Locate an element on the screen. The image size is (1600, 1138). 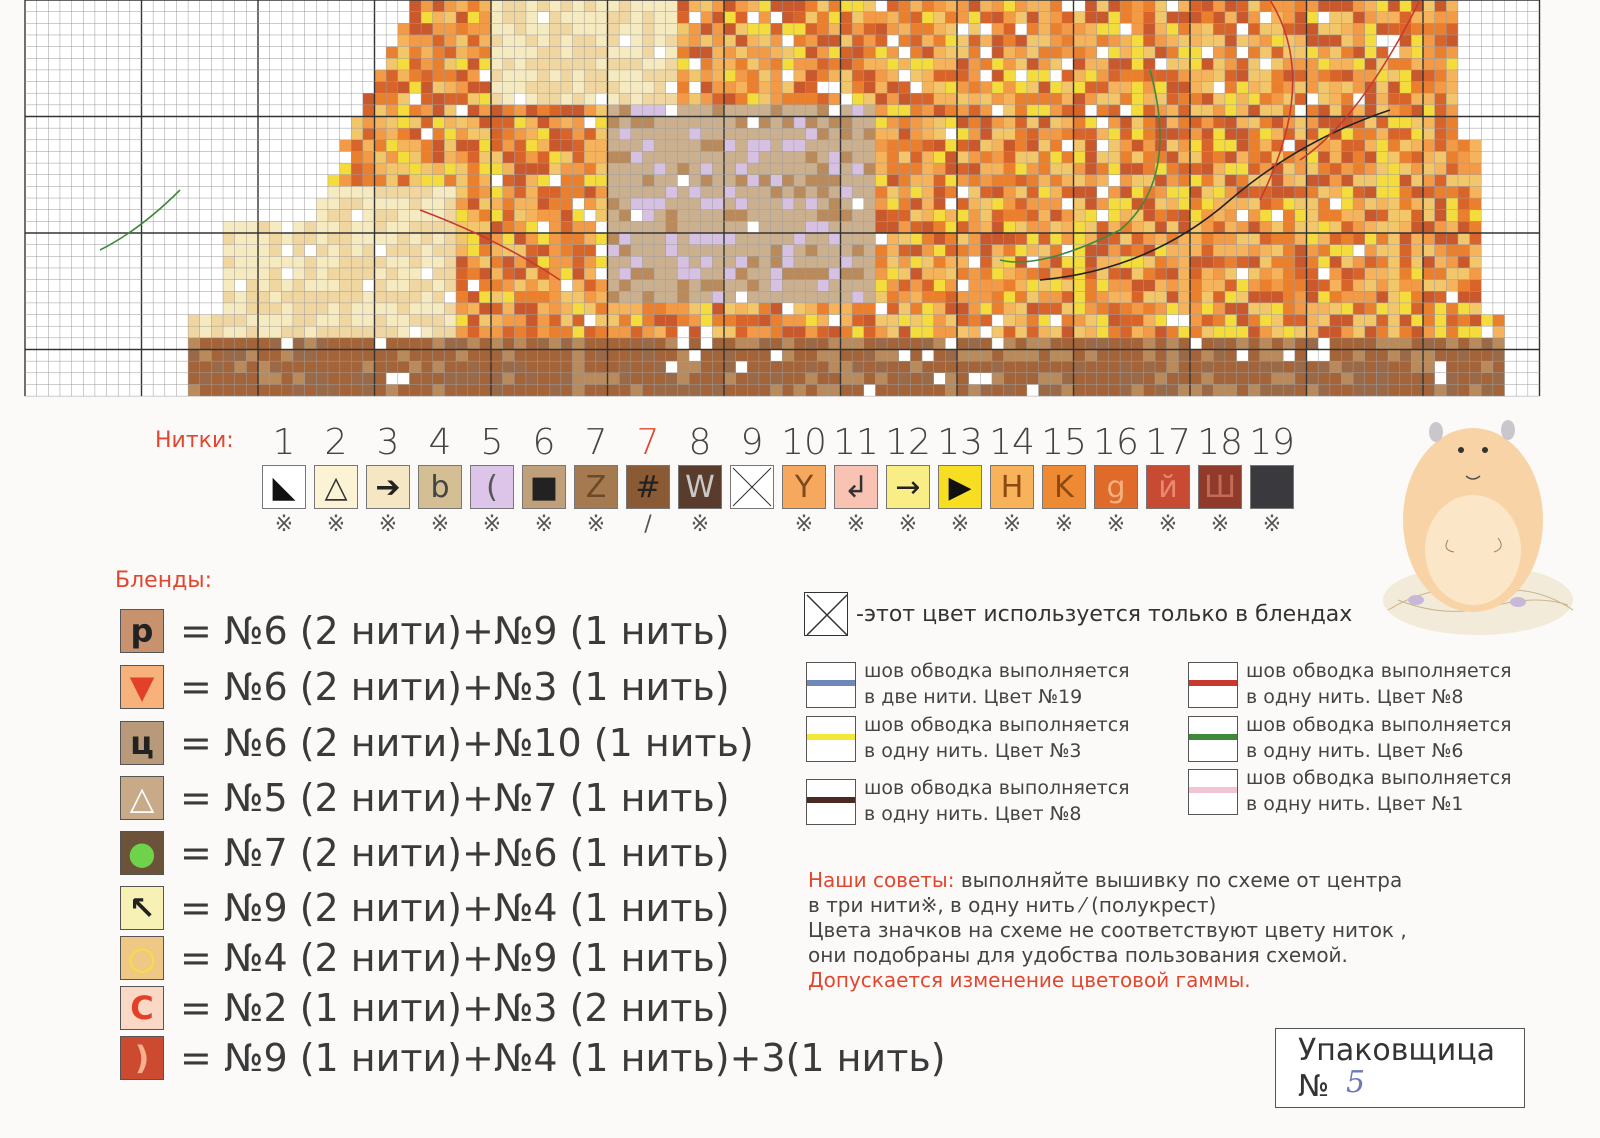
blends-label: Бленды: is located at coordinates (164, 580).